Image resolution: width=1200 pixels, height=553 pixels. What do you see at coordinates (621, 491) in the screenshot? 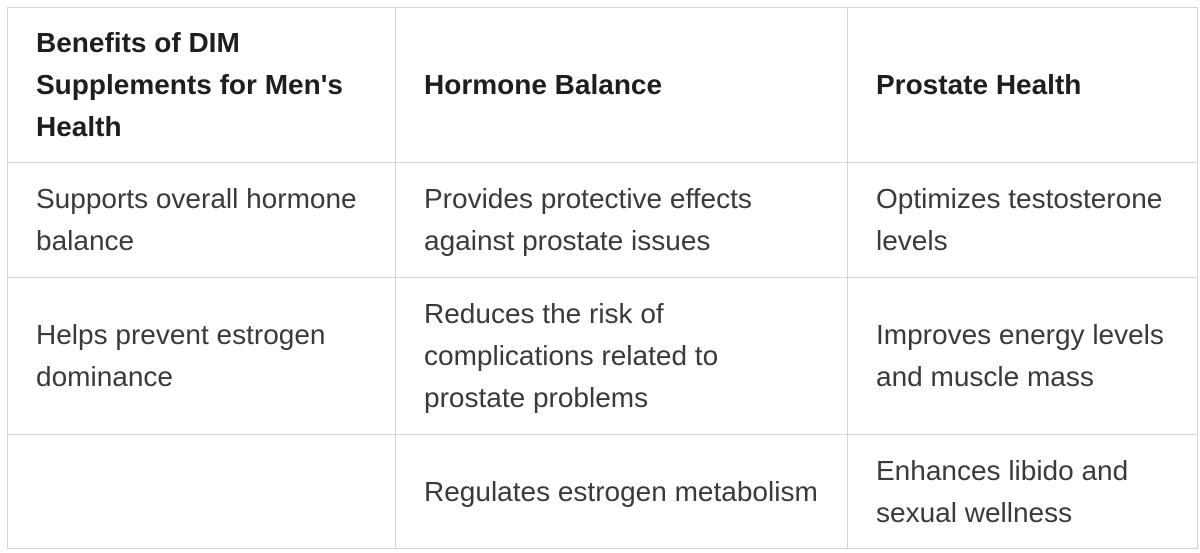
I see `table-cell: Regulates estrogen metabolism` at bounding box center [621, 491].